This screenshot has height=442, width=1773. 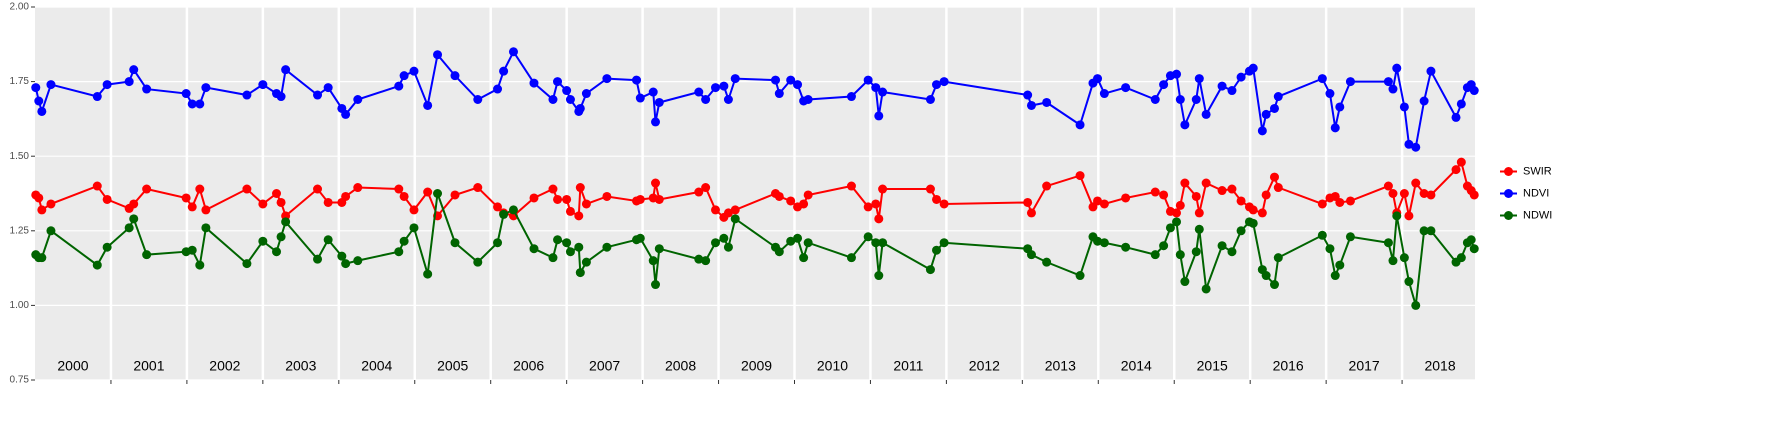 What do you see at coordinates (20, 7) in the screenshot?
I see `y-tick-label: 2.00` at bounding box center [20, 7].